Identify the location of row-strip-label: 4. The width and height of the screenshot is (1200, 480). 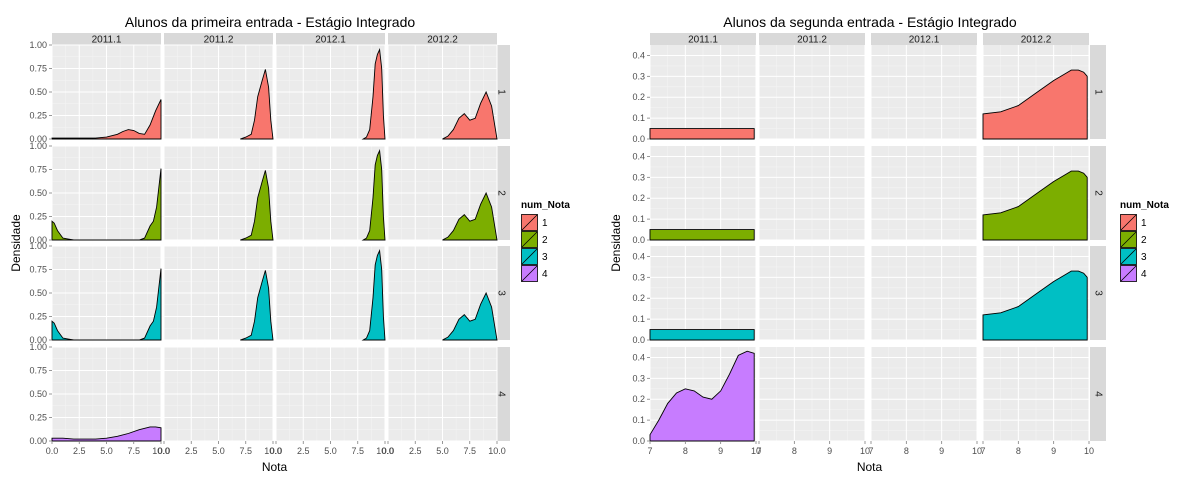
(500, 394).